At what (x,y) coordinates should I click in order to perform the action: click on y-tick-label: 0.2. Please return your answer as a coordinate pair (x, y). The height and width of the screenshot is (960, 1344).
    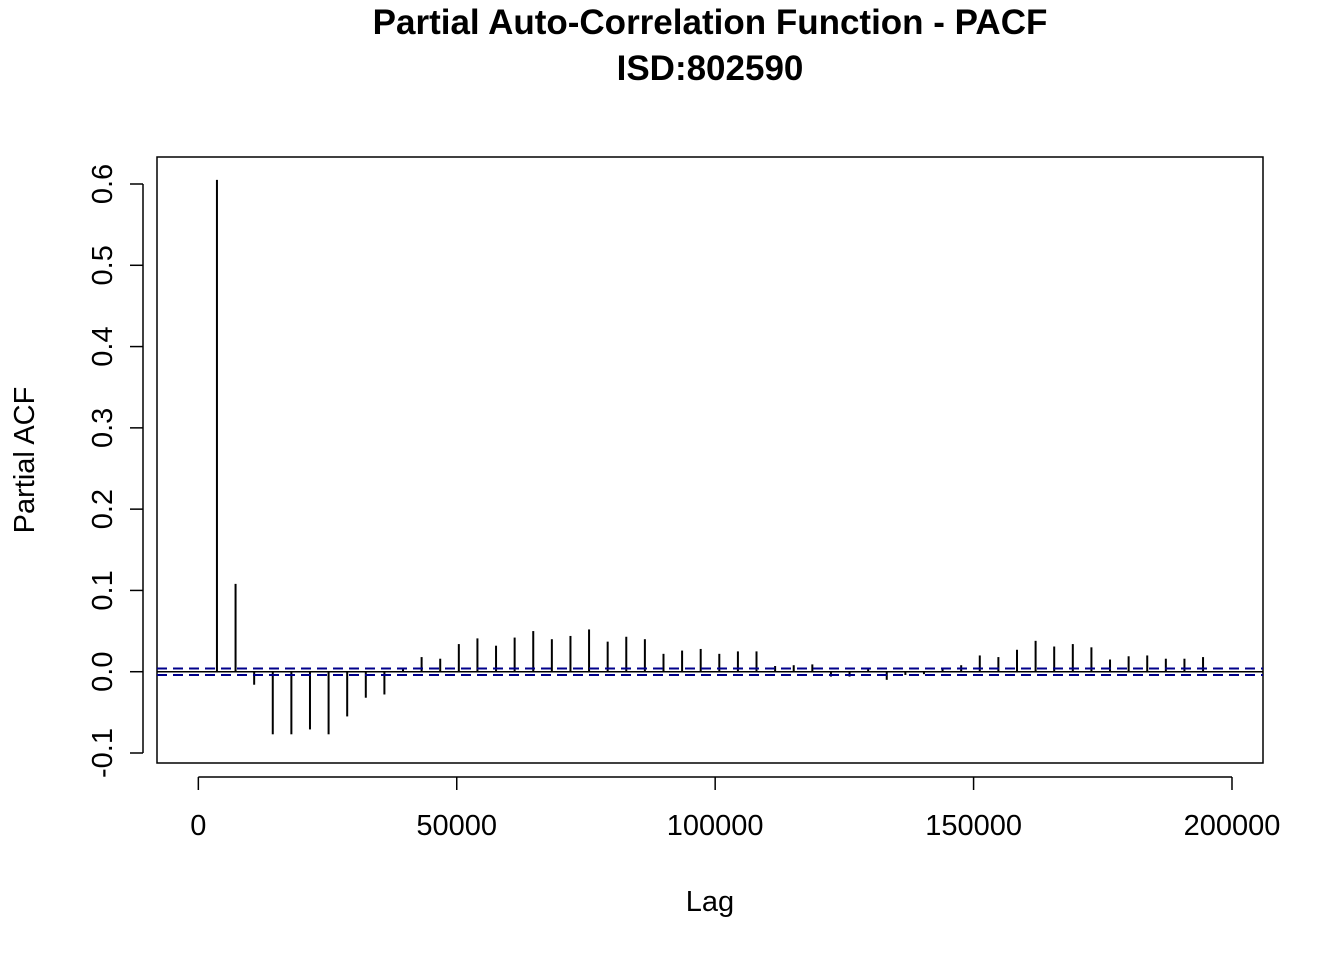
    Looking at the image, I should click on (103, 509).